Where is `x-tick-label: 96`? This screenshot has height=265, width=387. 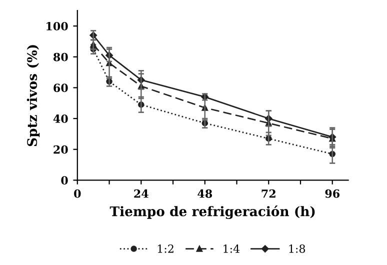 x-tick-label: 96 is located at coordinates (332, 193).